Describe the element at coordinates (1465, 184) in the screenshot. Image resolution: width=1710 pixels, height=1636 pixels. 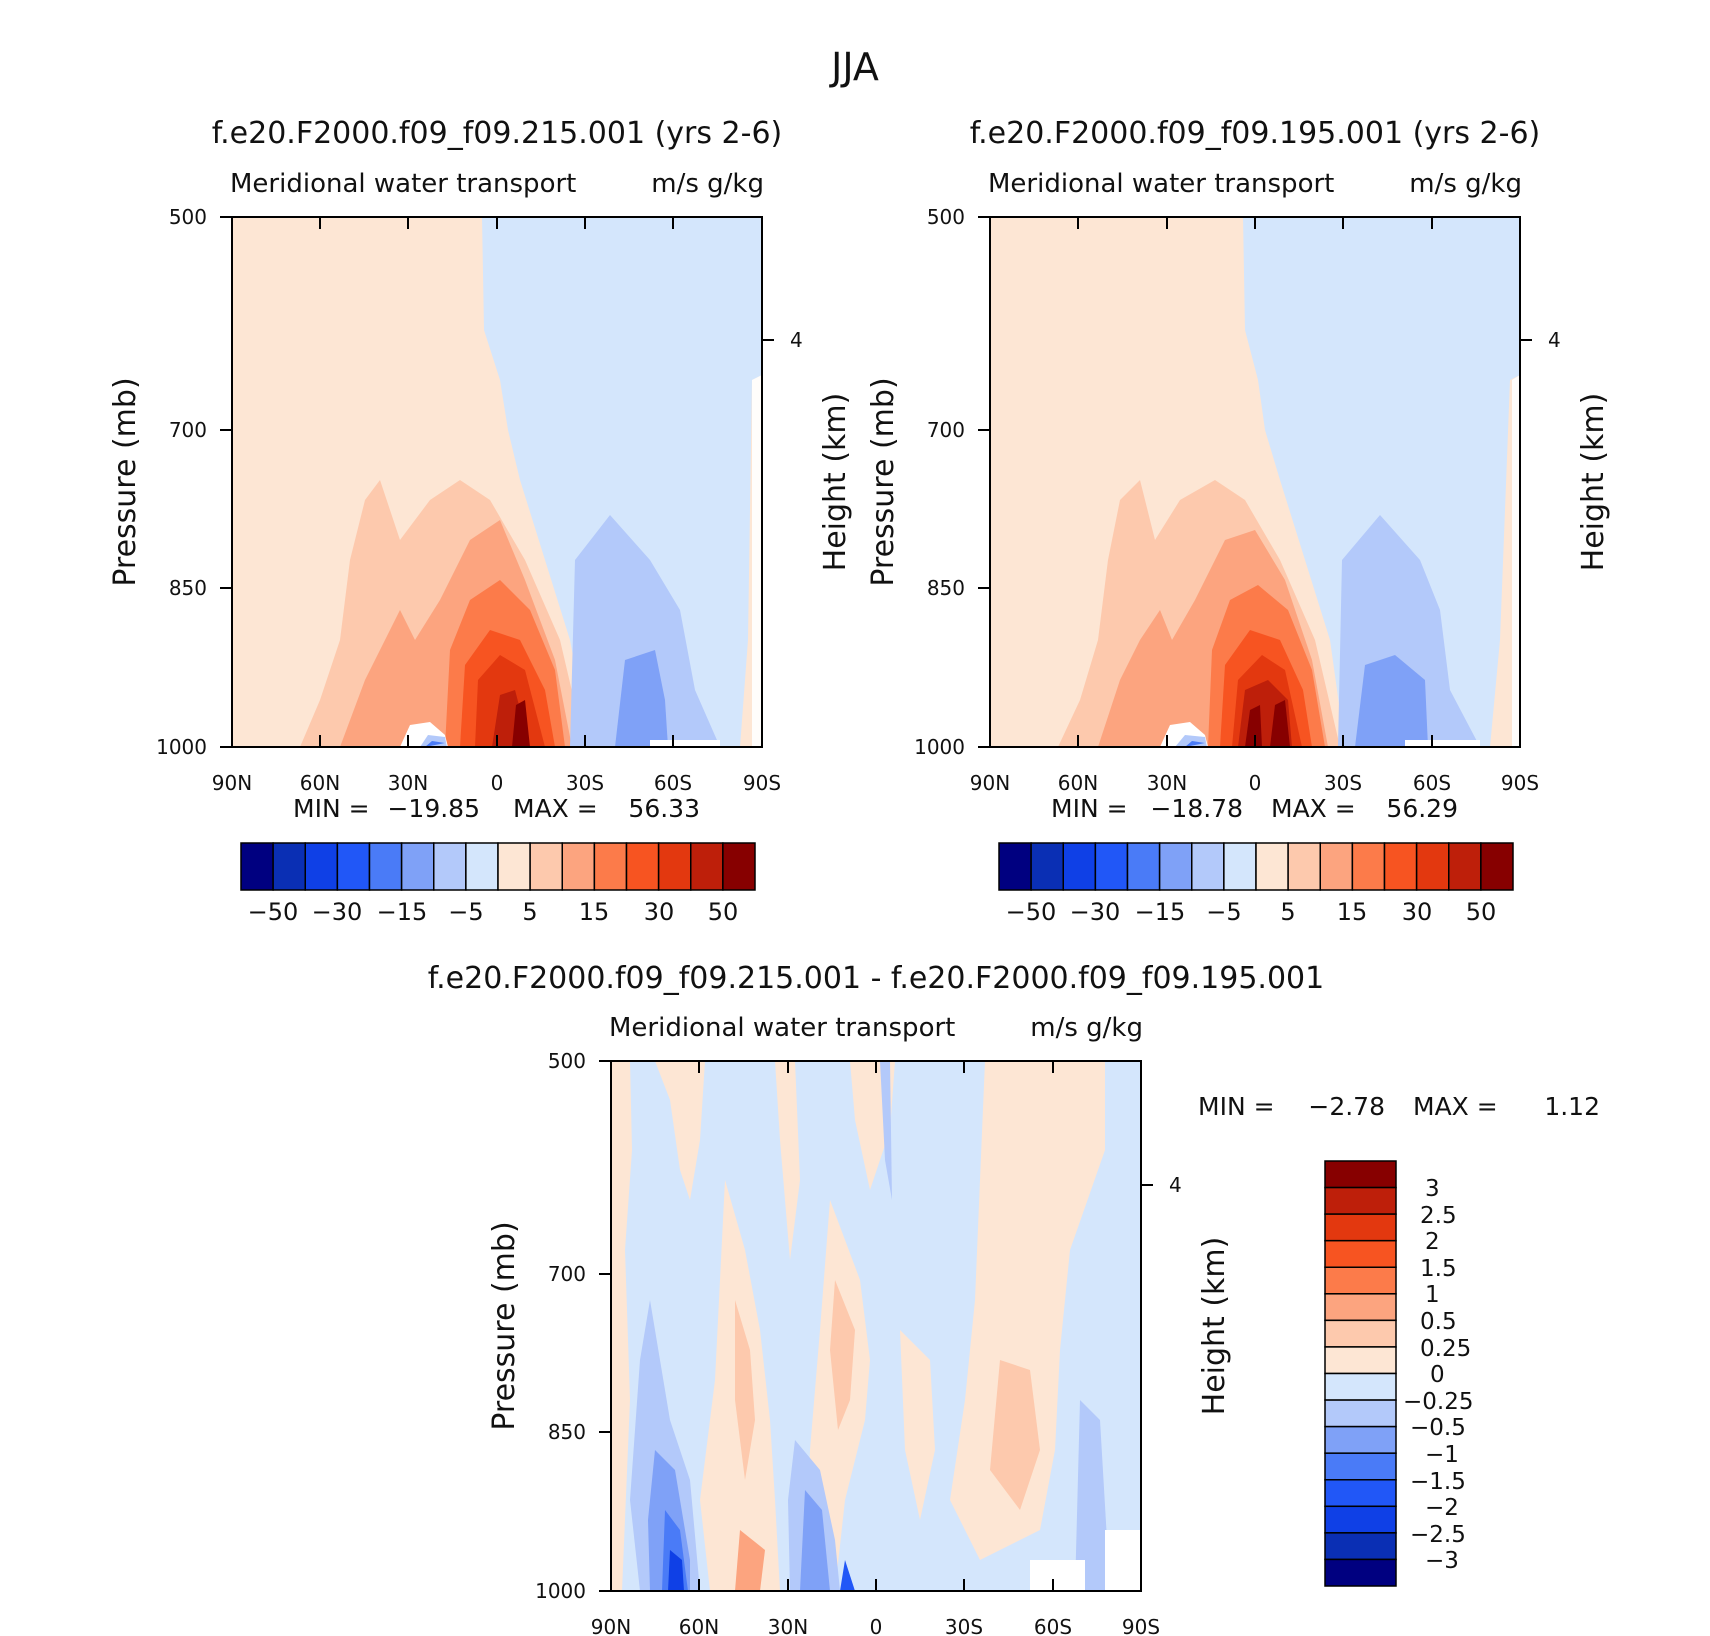
I see `panel-2-units: m/s g/kg` at that location.